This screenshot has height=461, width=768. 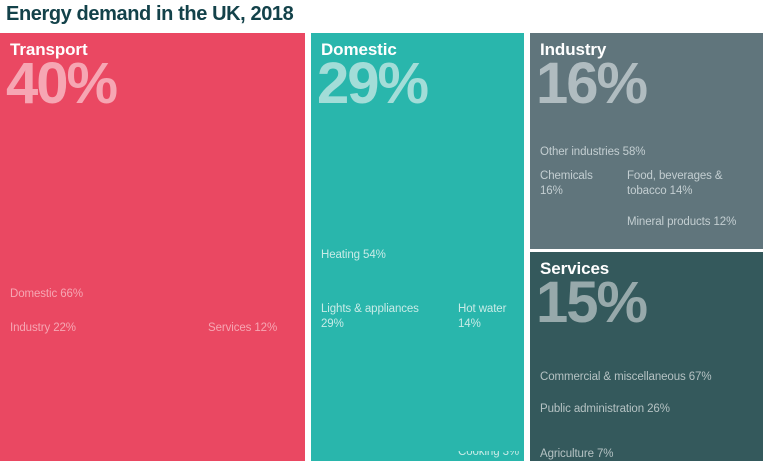 I want to click on treemap-cell-industry-mineral-products: Mineral products 12%, so click(x=690, y=228).